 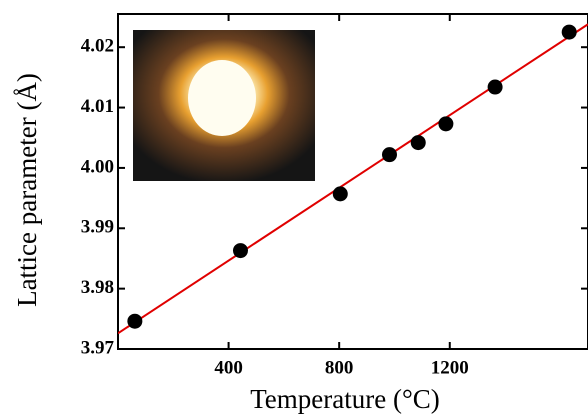 What do you see at coordinates (97, 106) in the screenshot?
I see `y-tick-label: 4.01` at bounding box center [97, 106].